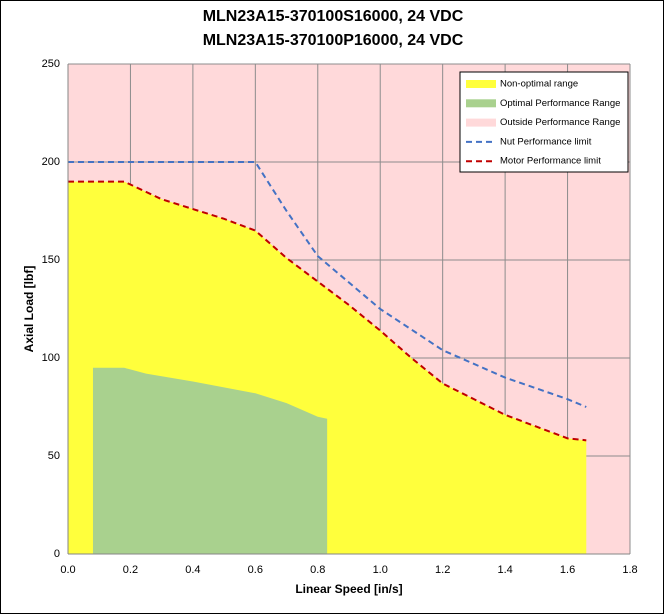 The width and height of the screenshot is (665, 615). What do you see at coordinates (57, 554) in the screenshot?
I see `y-tick-label: 0` at bounding box center [57, 554].